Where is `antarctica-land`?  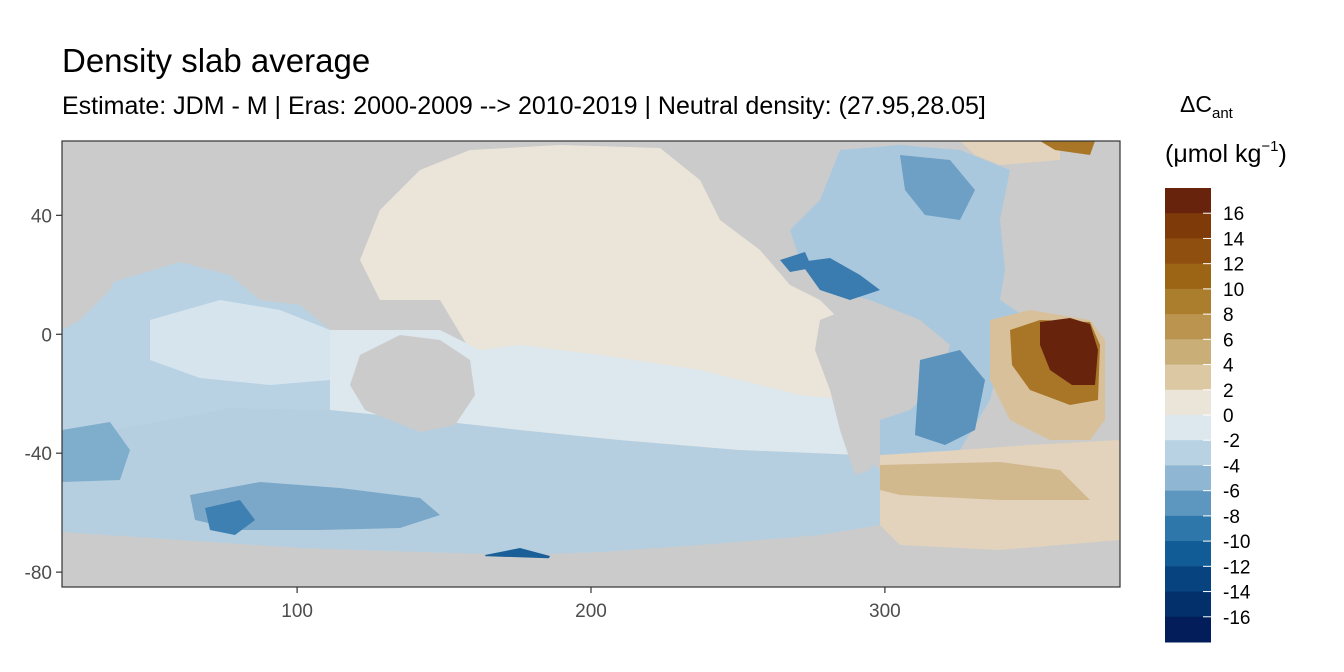
antarctica-land is located at coordinates (591, 563).